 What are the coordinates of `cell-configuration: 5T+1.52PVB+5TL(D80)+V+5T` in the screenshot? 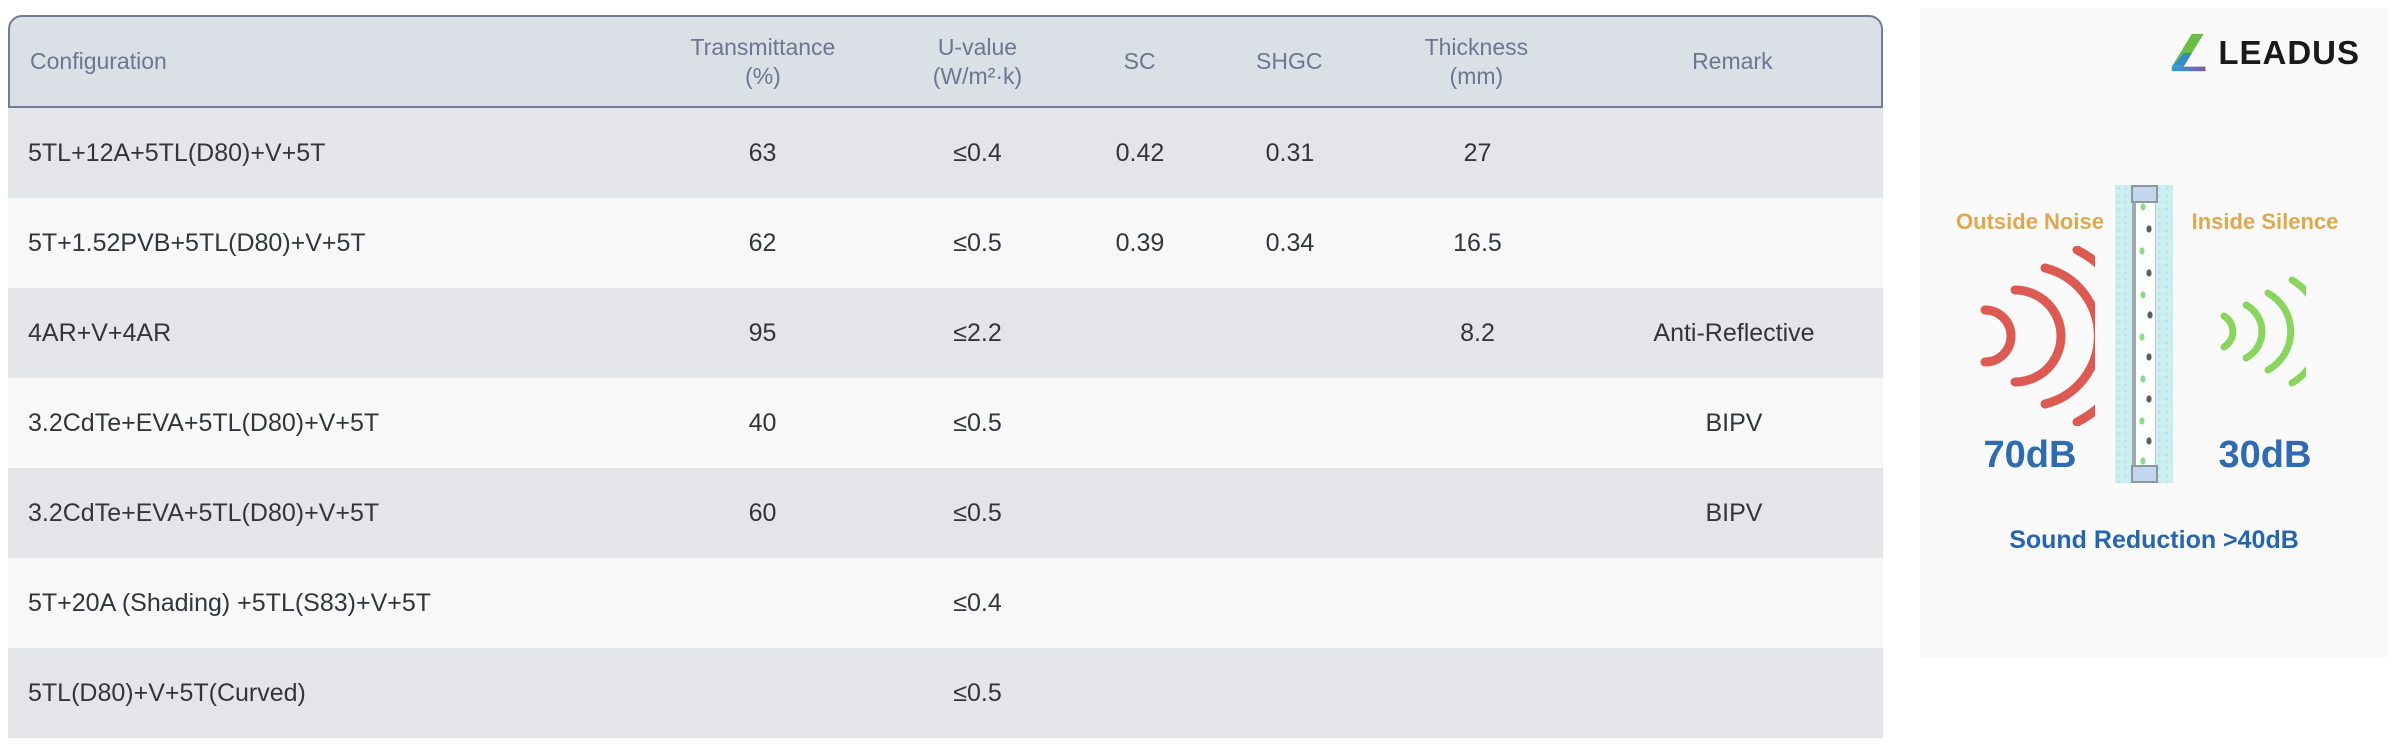 It's located at (197, 242).